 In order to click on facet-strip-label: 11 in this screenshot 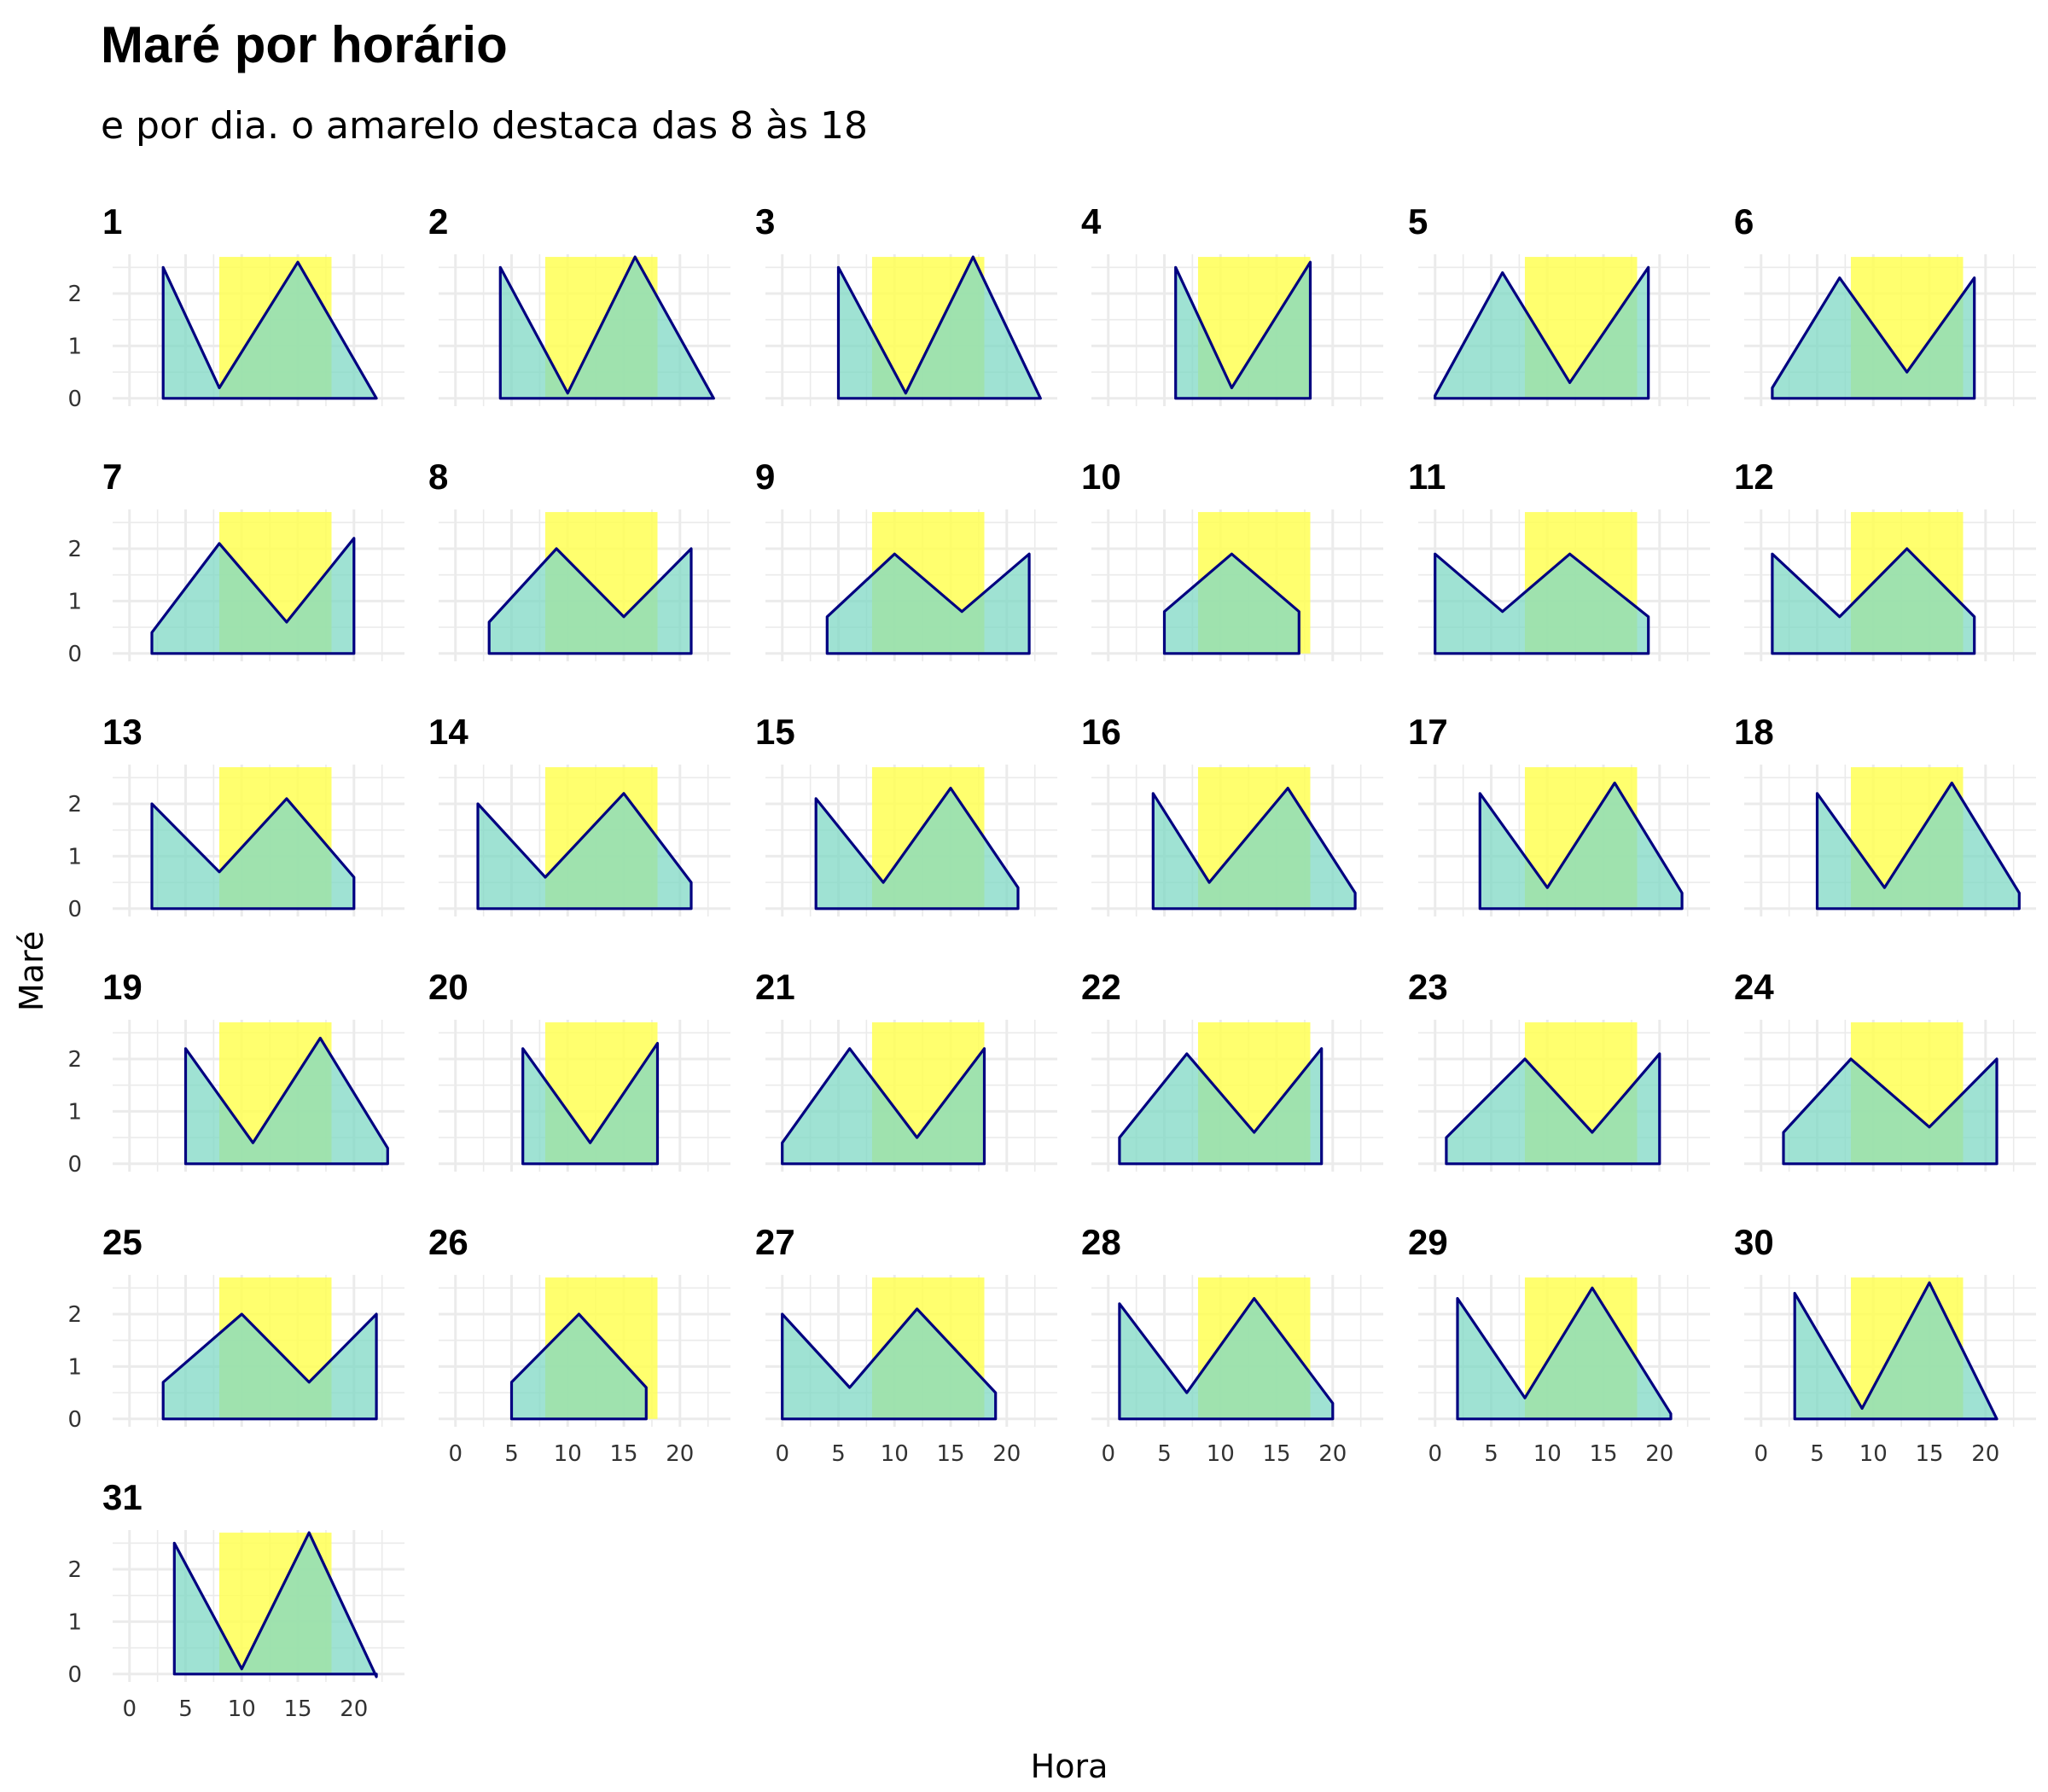, I will do `click(1427, 477)`.